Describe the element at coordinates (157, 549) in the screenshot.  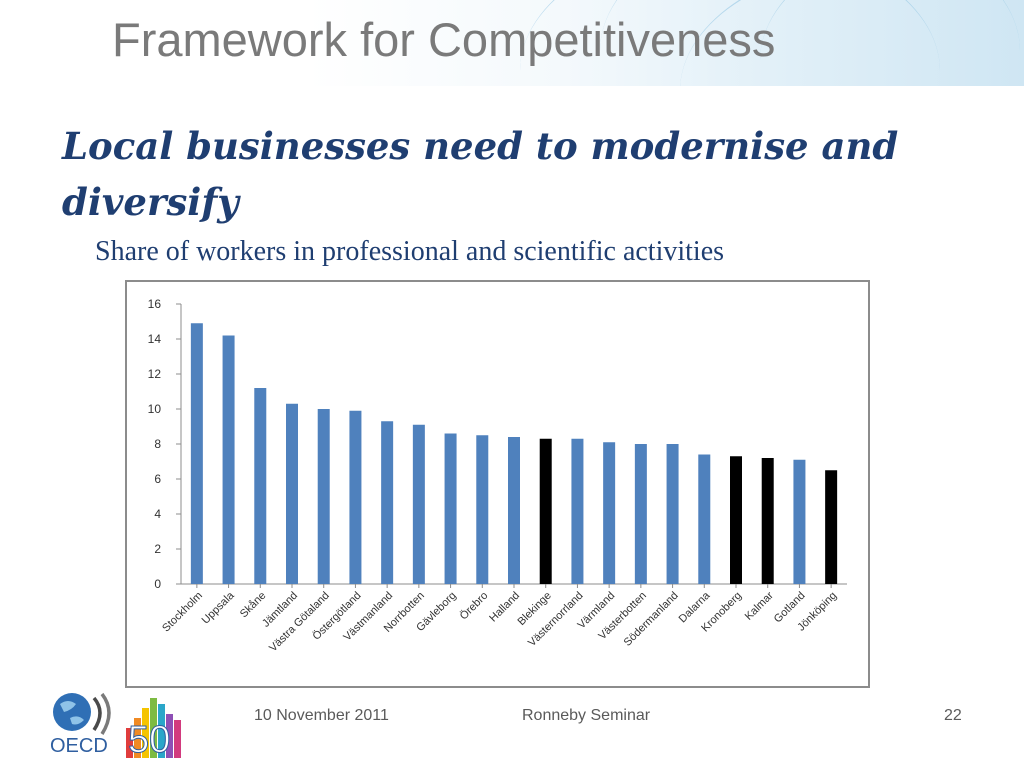
I see `y-tick-label: 2` at that location.